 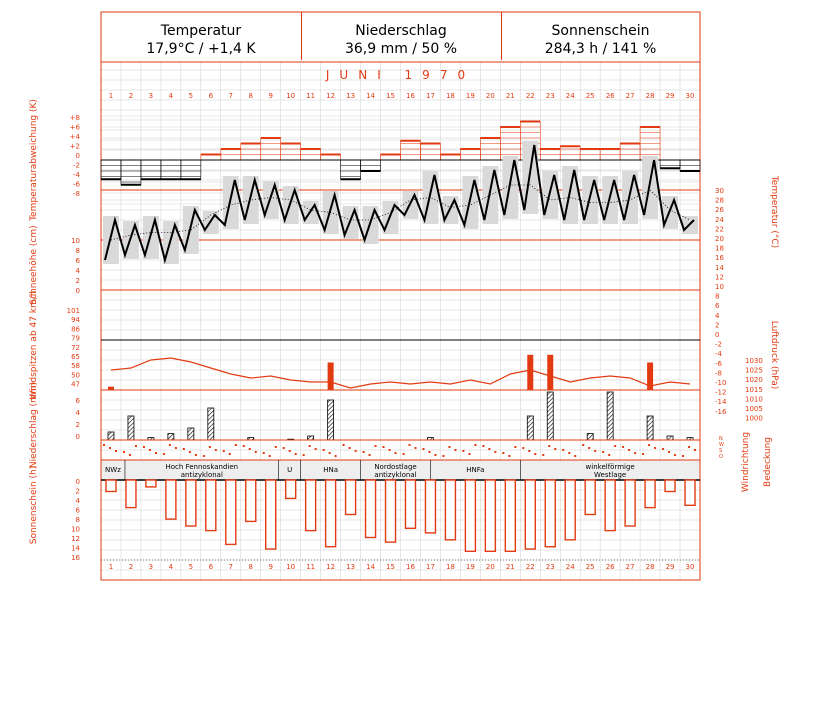 What do you see at coordinates (251, 567) in the screenshot?
I see `day-label-bottom: 8` at bounding box center [251, 567].